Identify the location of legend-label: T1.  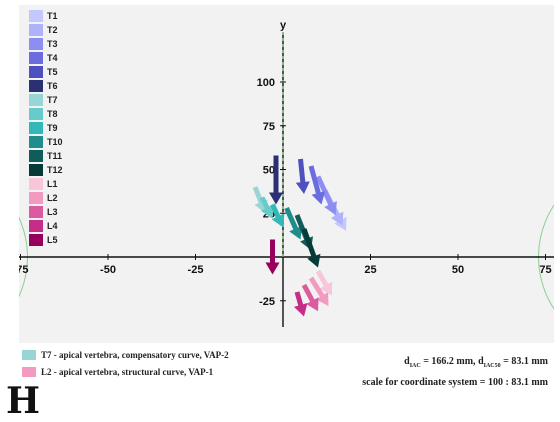
(52, 16).